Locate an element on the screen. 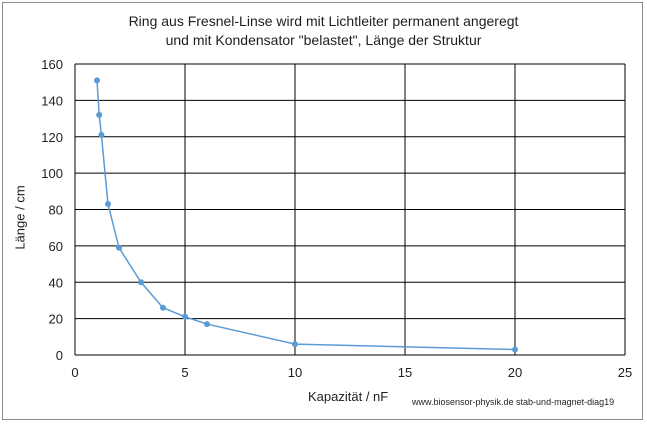 This screenshot has height=424, width=647. x-tick-label: 25 is located at coordinates (625, 372).